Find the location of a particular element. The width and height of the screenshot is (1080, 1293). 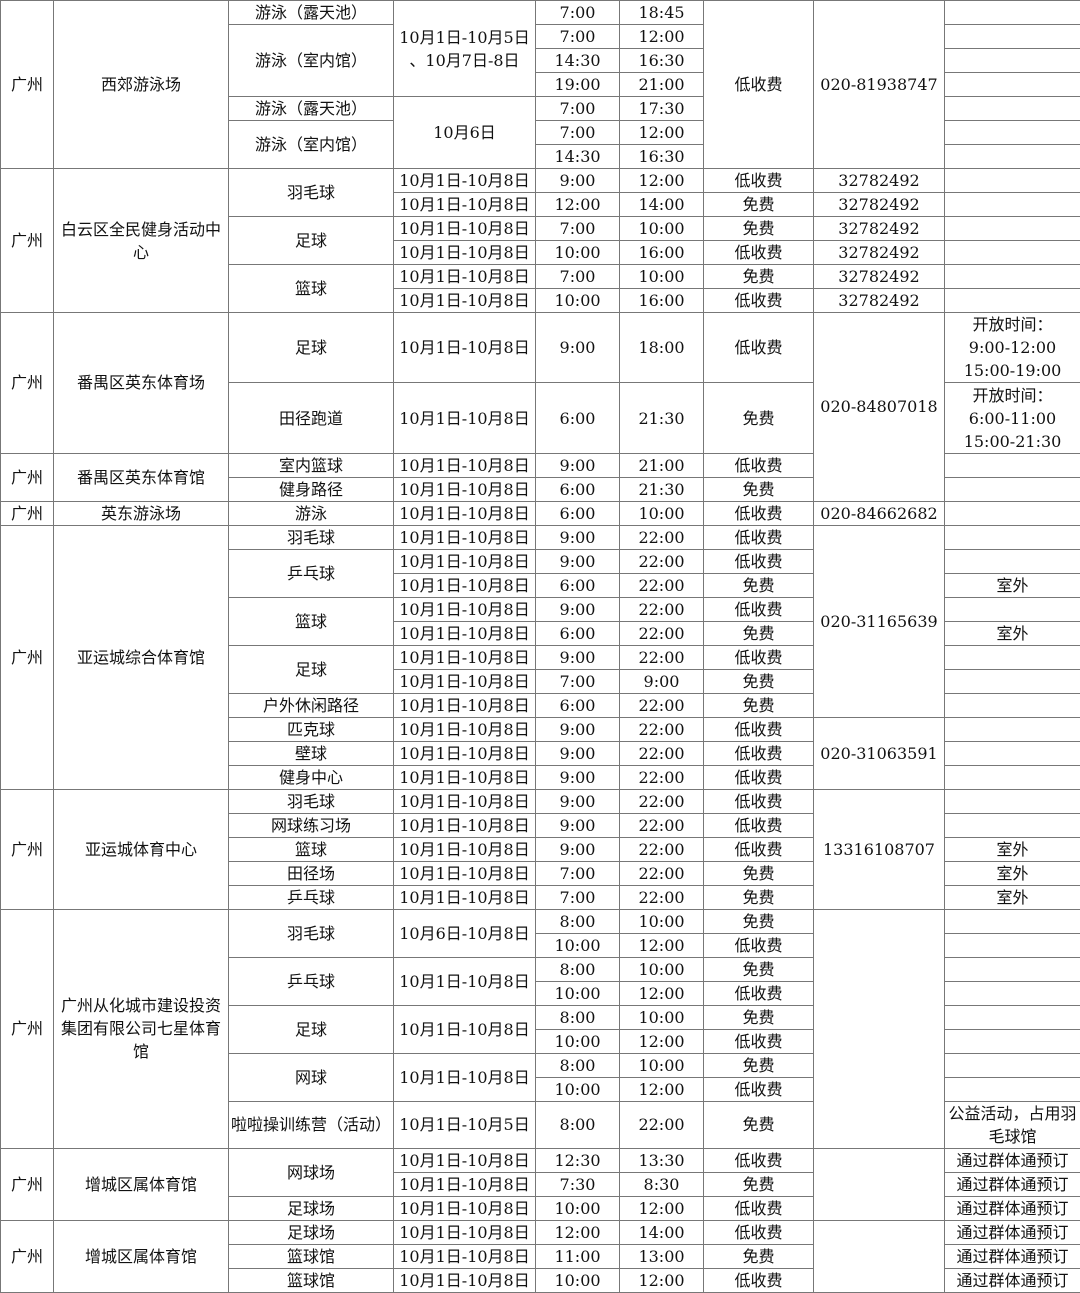

table-cell: 12:30 is located at coordinates (578, 1160).